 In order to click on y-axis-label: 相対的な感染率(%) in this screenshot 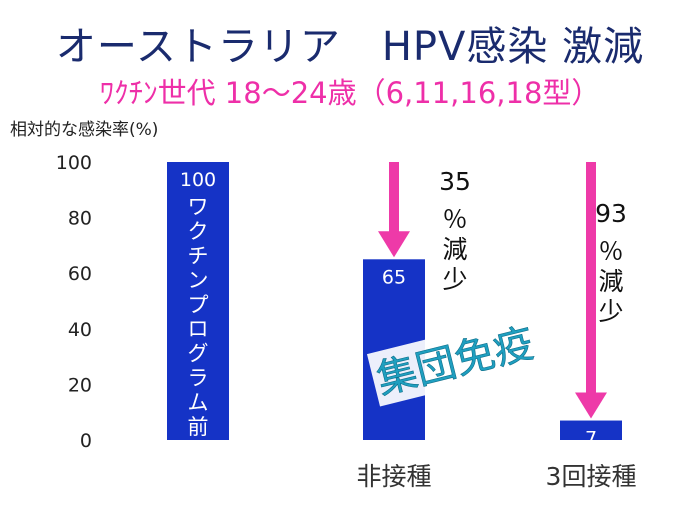, I will do `click(84, 130)`.